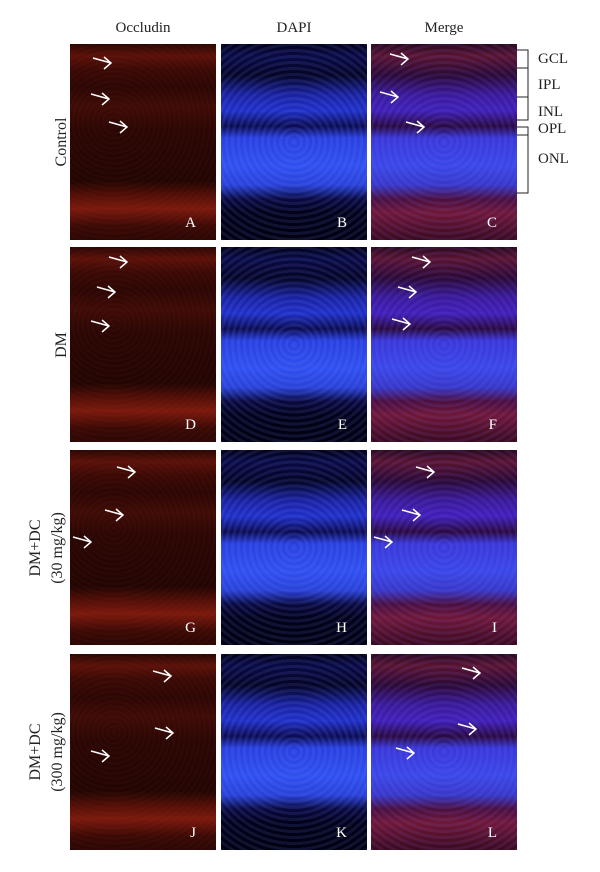 The height and width of the screenshot is (872, 600). I want to click on panel-letter: J, so click(193, 833).